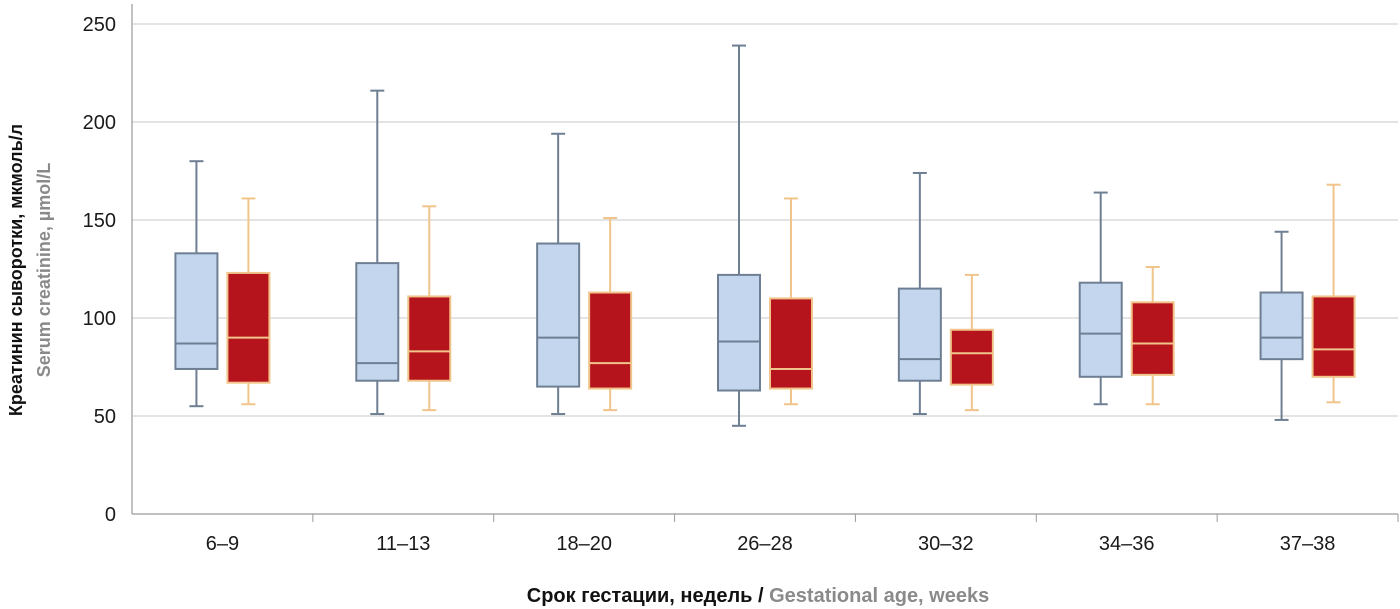 The image size is (1400, 609). I want to click on x-axis-label-primary: Срок гестации, недель, so click(640, 596).